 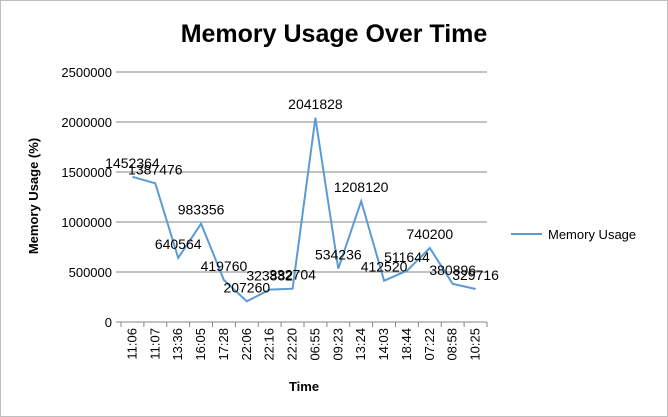 What do you see at coordinates (246, 344) in the screenshot?
I see `x-tick-label: 22:06` at bounding box center [246, 344].